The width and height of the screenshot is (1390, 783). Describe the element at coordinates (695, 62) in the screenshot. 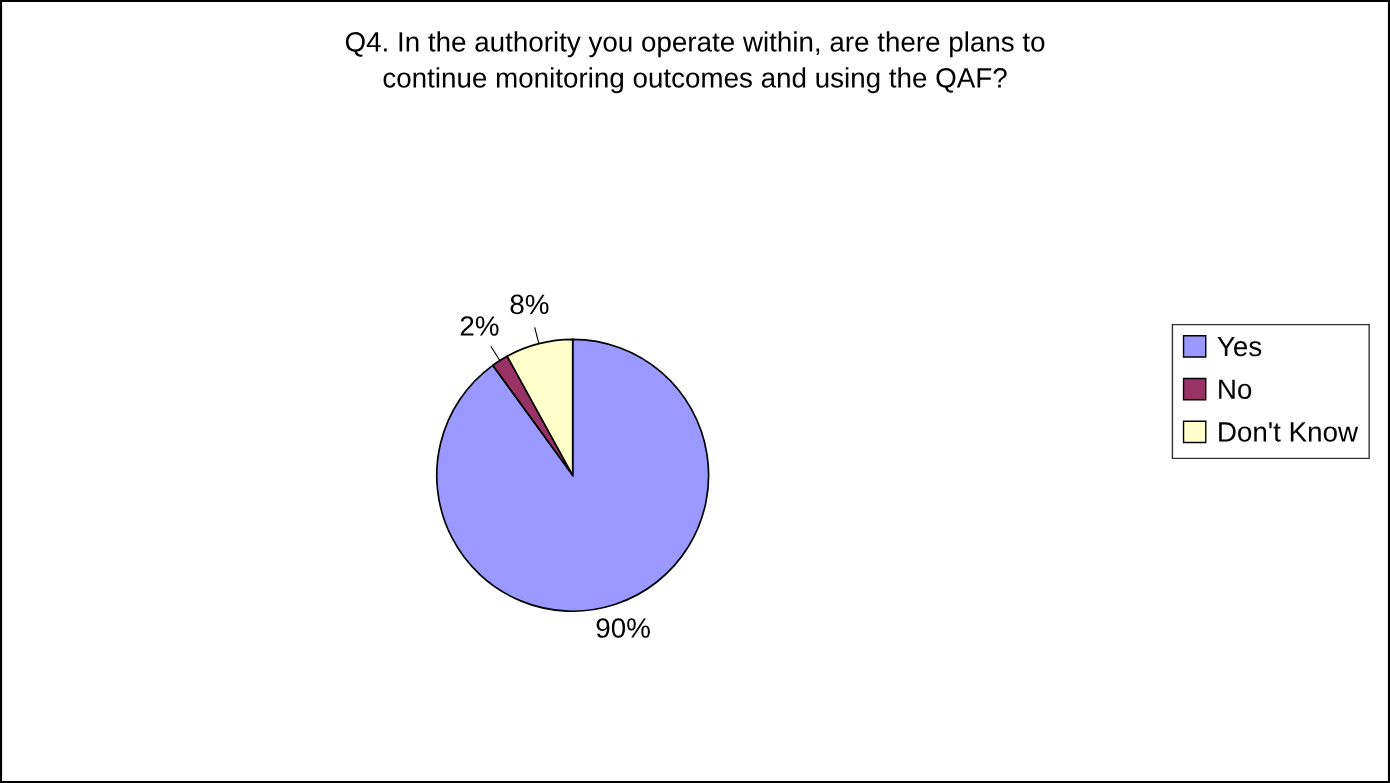

I see `chart-title: Q4. In the authority you operate within, are there plans to continue monitoring outcomes and using the QAF?` at that location.